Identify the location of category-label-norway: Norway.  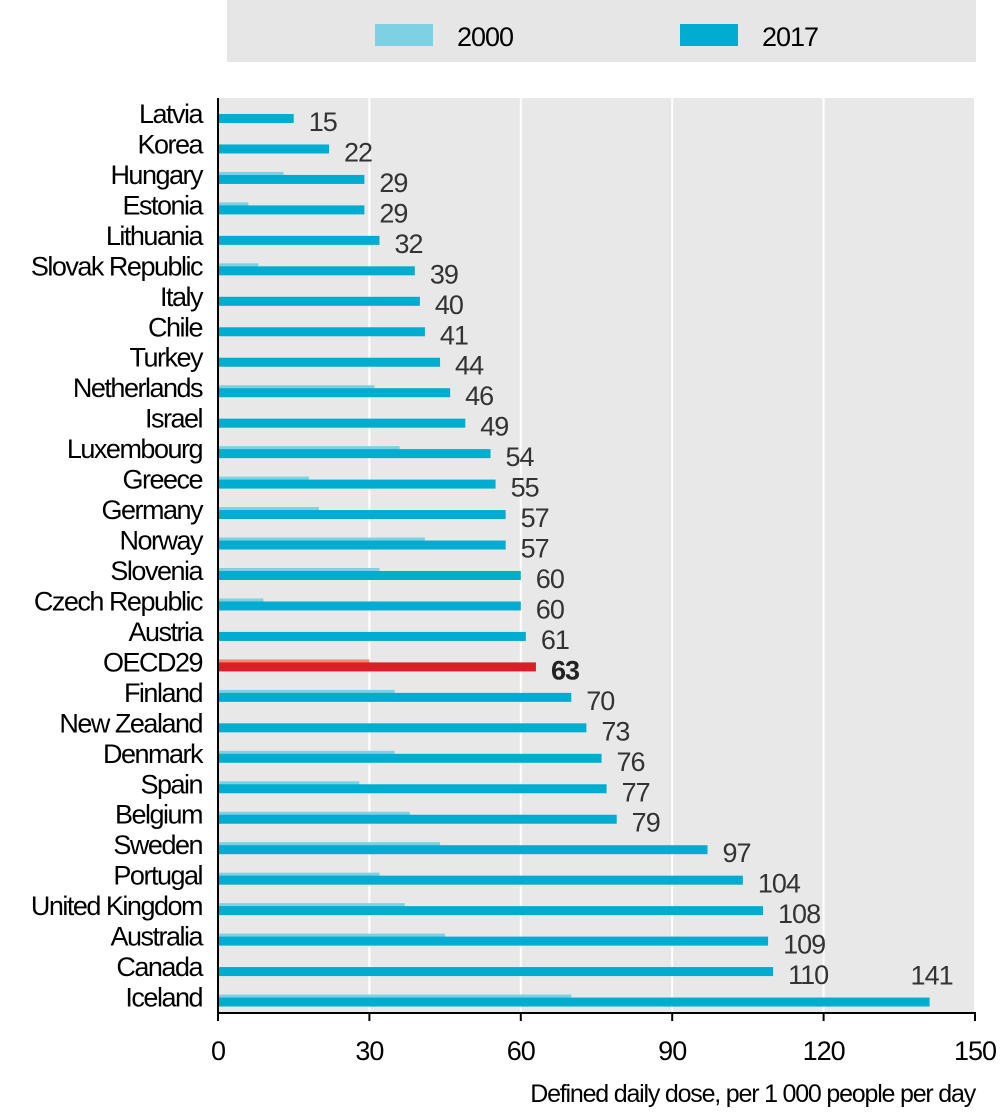
(161, 541).